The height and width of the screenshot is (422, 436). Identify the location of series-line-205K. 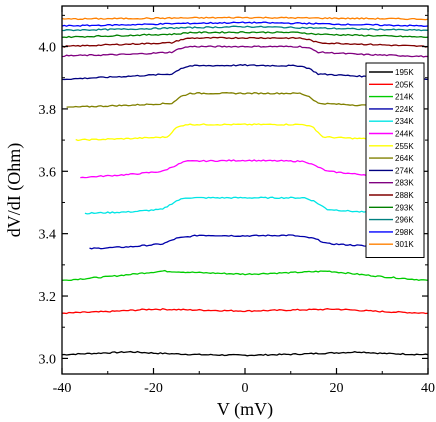
(245, 311).